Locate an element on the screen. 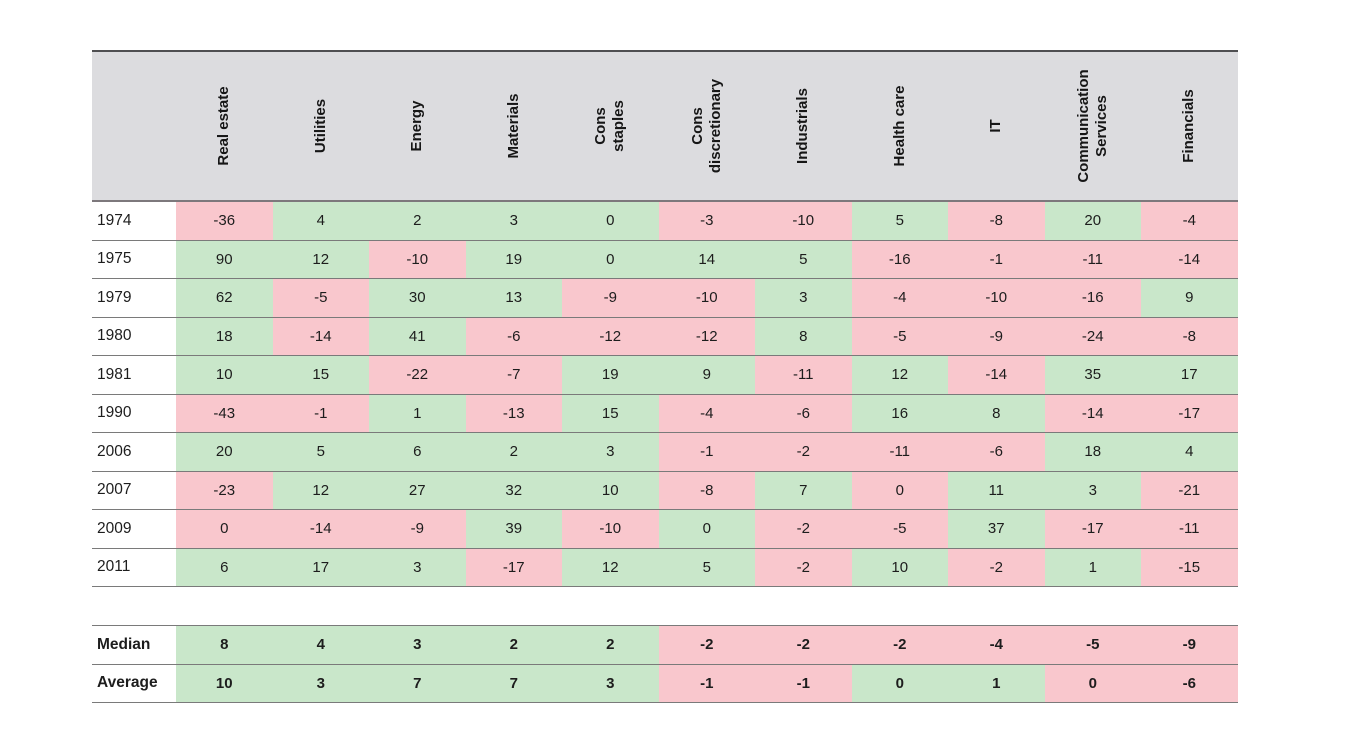  table-row-1975: 1975 90 12 -10 19 0 14 5 -16 -1 -11 -14 is located at coordinates (665, 259).